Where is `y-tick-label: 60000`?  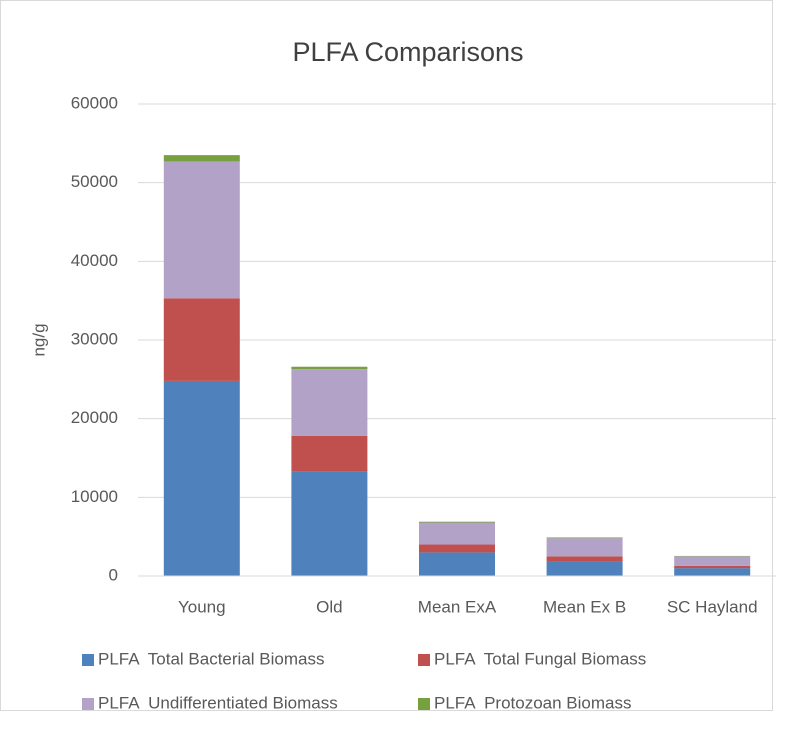 y-tick-label: 60000 is located at coordinates (94, 102).